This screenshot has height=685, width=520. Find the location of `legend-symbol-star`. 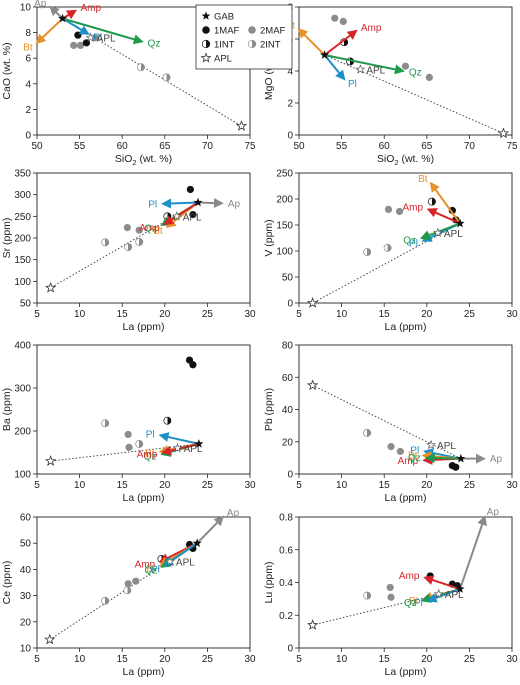

legend-symbol-star is located at coordinates (206, 15).